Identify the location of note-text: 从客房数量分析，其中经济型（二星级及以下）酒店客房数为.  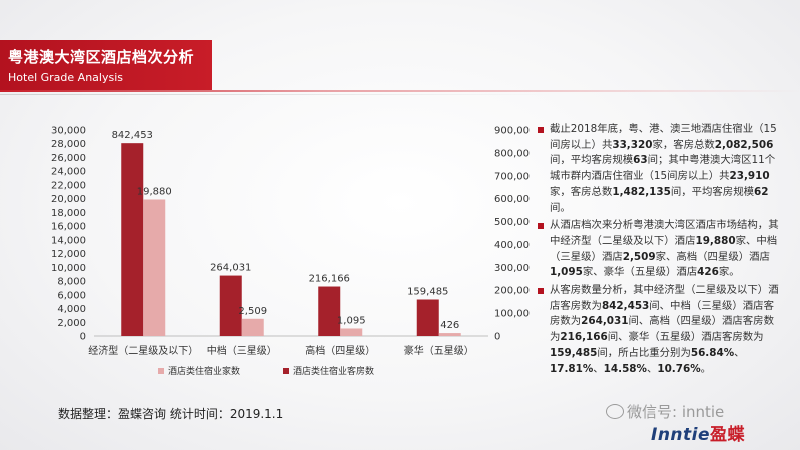
(664, 298).